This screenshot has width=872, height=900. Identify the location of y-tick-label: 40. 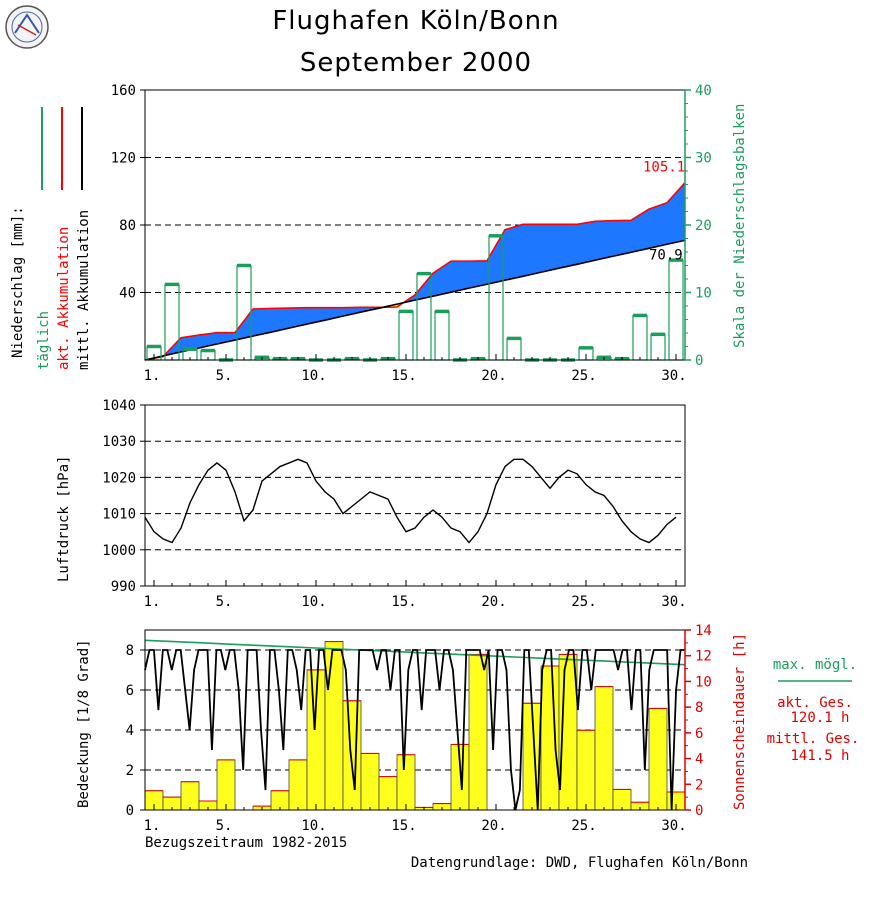
(127, 294).